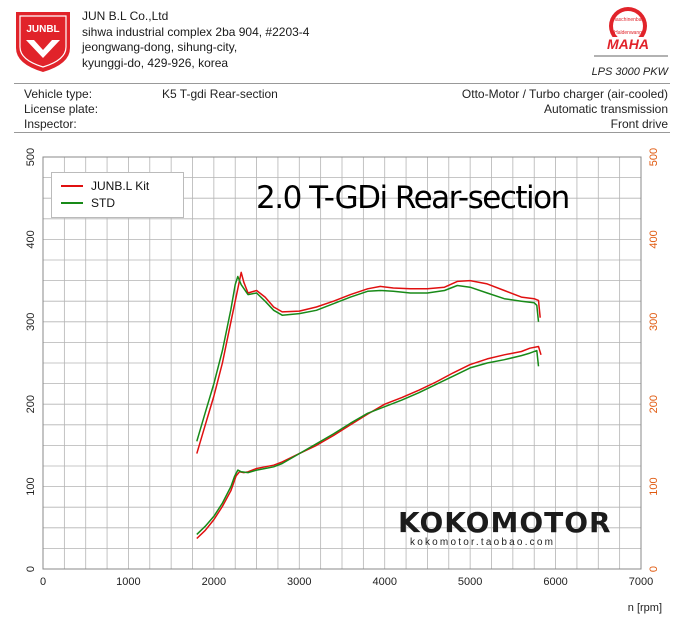 Image resolution: width=680 pixels, height=630 pixels. What do you see at coordinates (72, 203) in the screenshot?
I see `legend-swatch-std` at bounding box center [72, 203].